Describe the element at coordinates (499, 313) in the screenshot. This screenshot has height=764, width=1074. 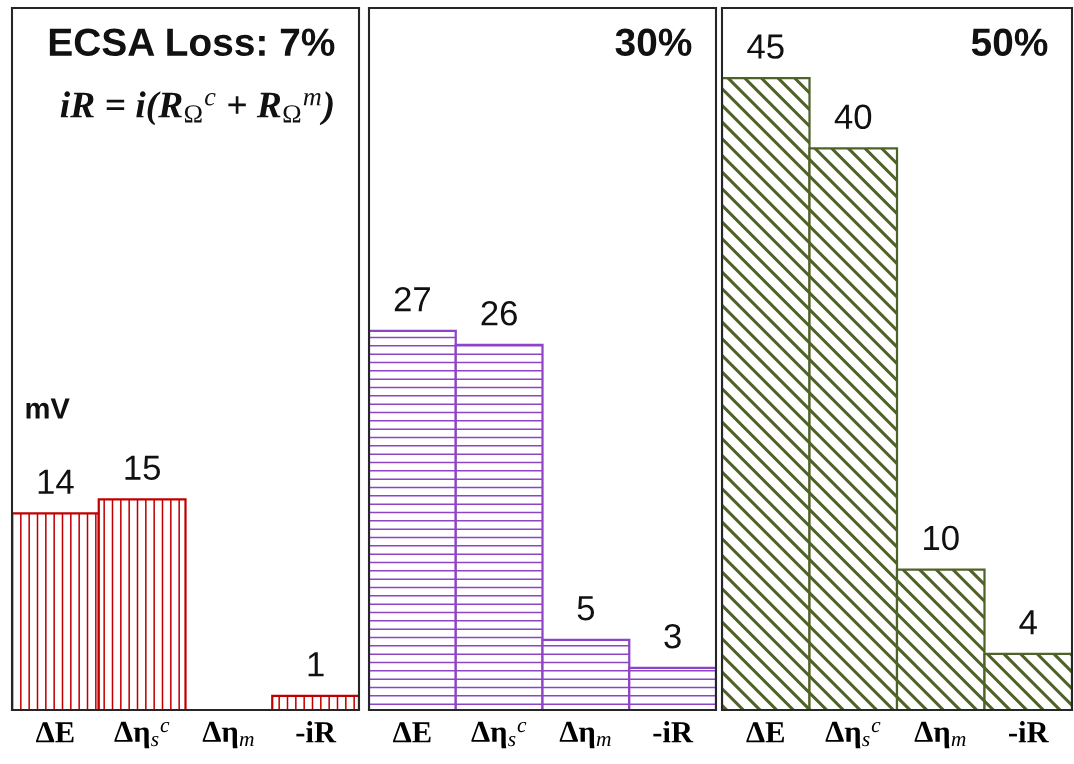
I see `data-label: 26` at that location.